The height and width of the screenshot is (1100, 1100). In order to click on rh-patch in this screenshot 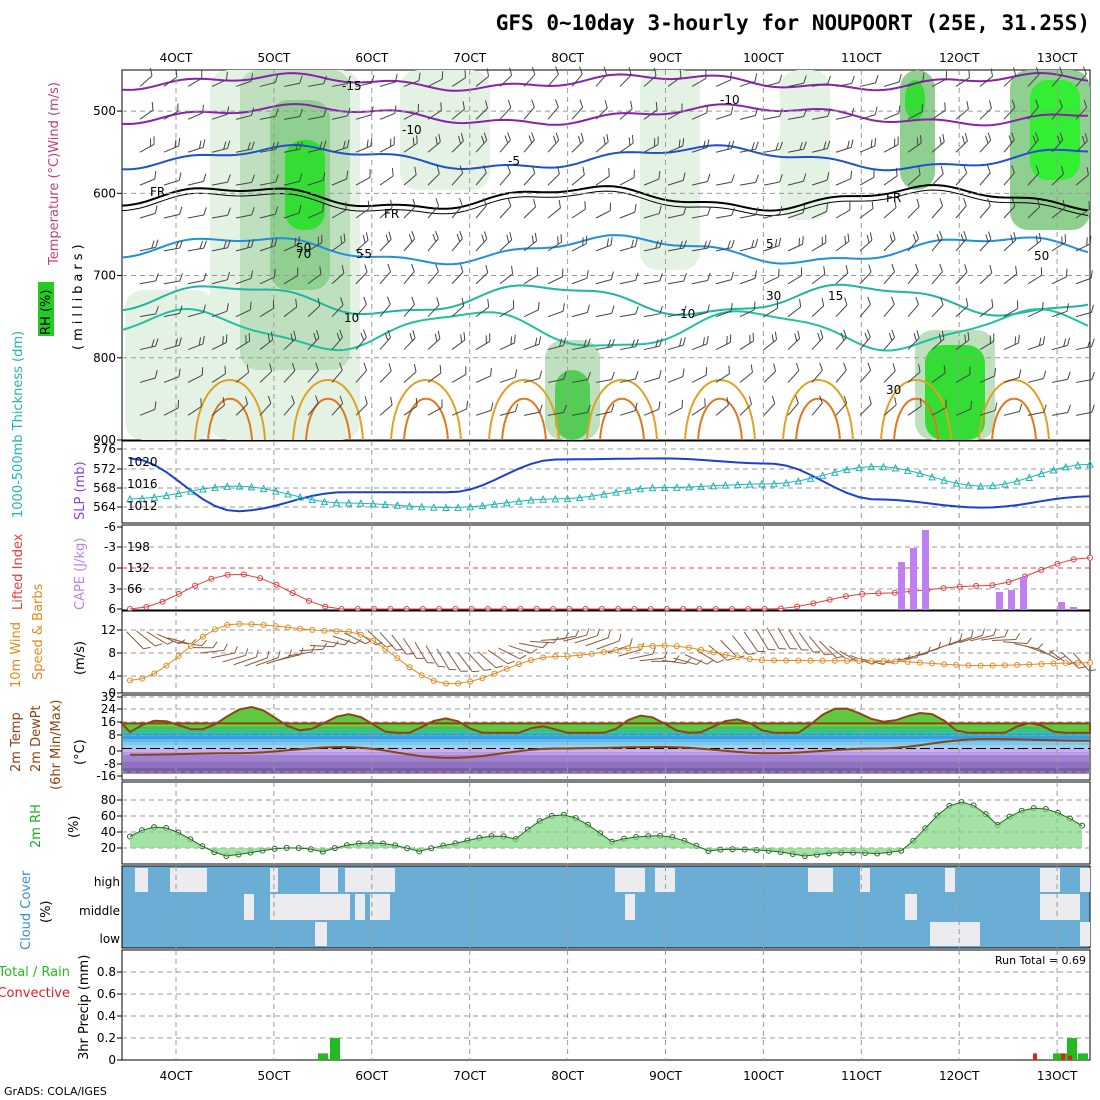, I will do `click(305, 185)`.